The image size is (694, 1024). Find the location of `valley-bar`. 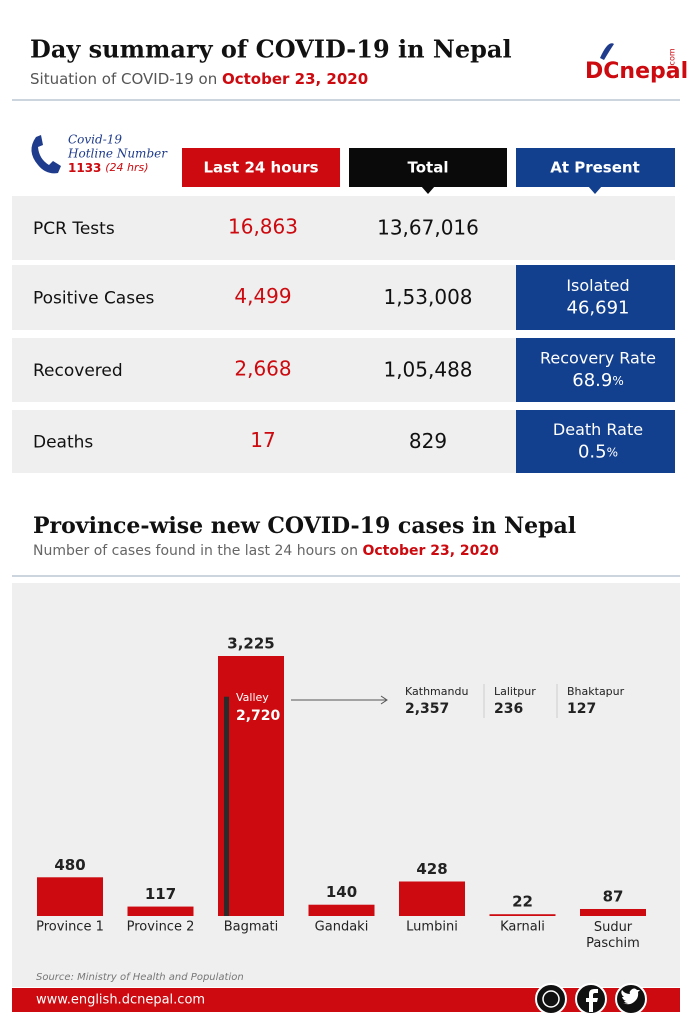

valley-bar is located at coordinates (226, 806).